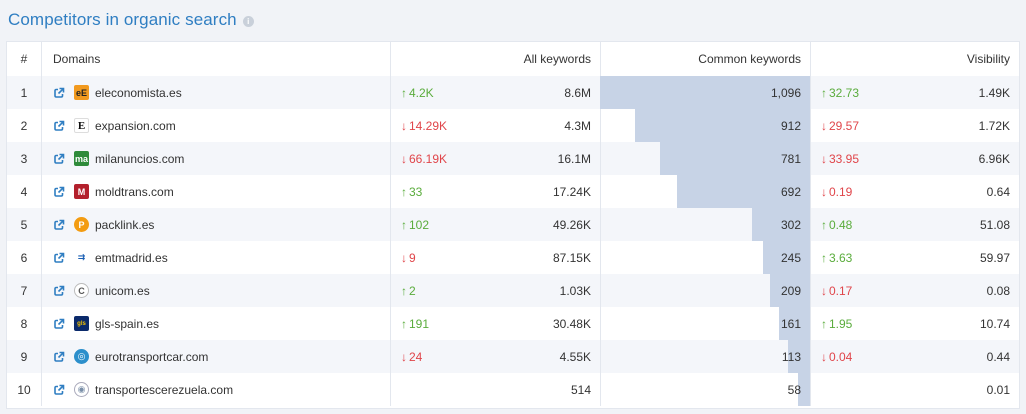 Image resolution: width=1026 pixels, height=414 pixels. Describe the element at coordinates (571, 323) in the screenshot. I see `all-keywords-value: 30.48K` at that location.